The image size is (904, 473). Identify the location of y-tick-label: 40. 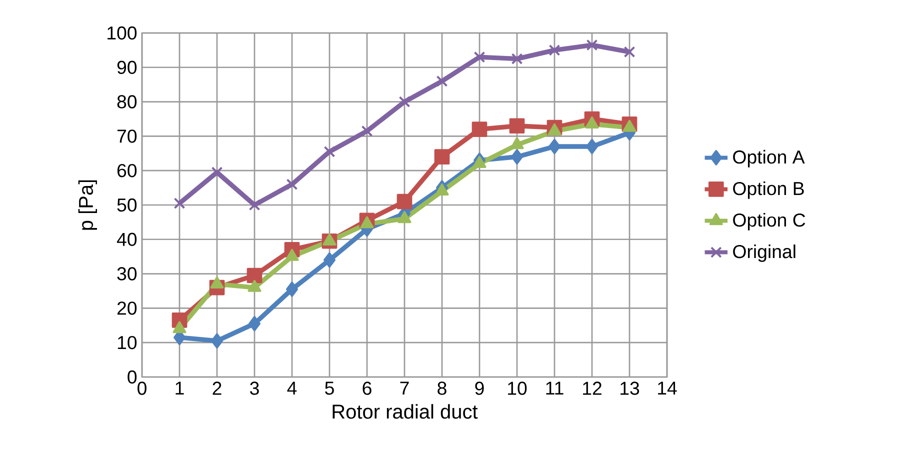
(126, 239).